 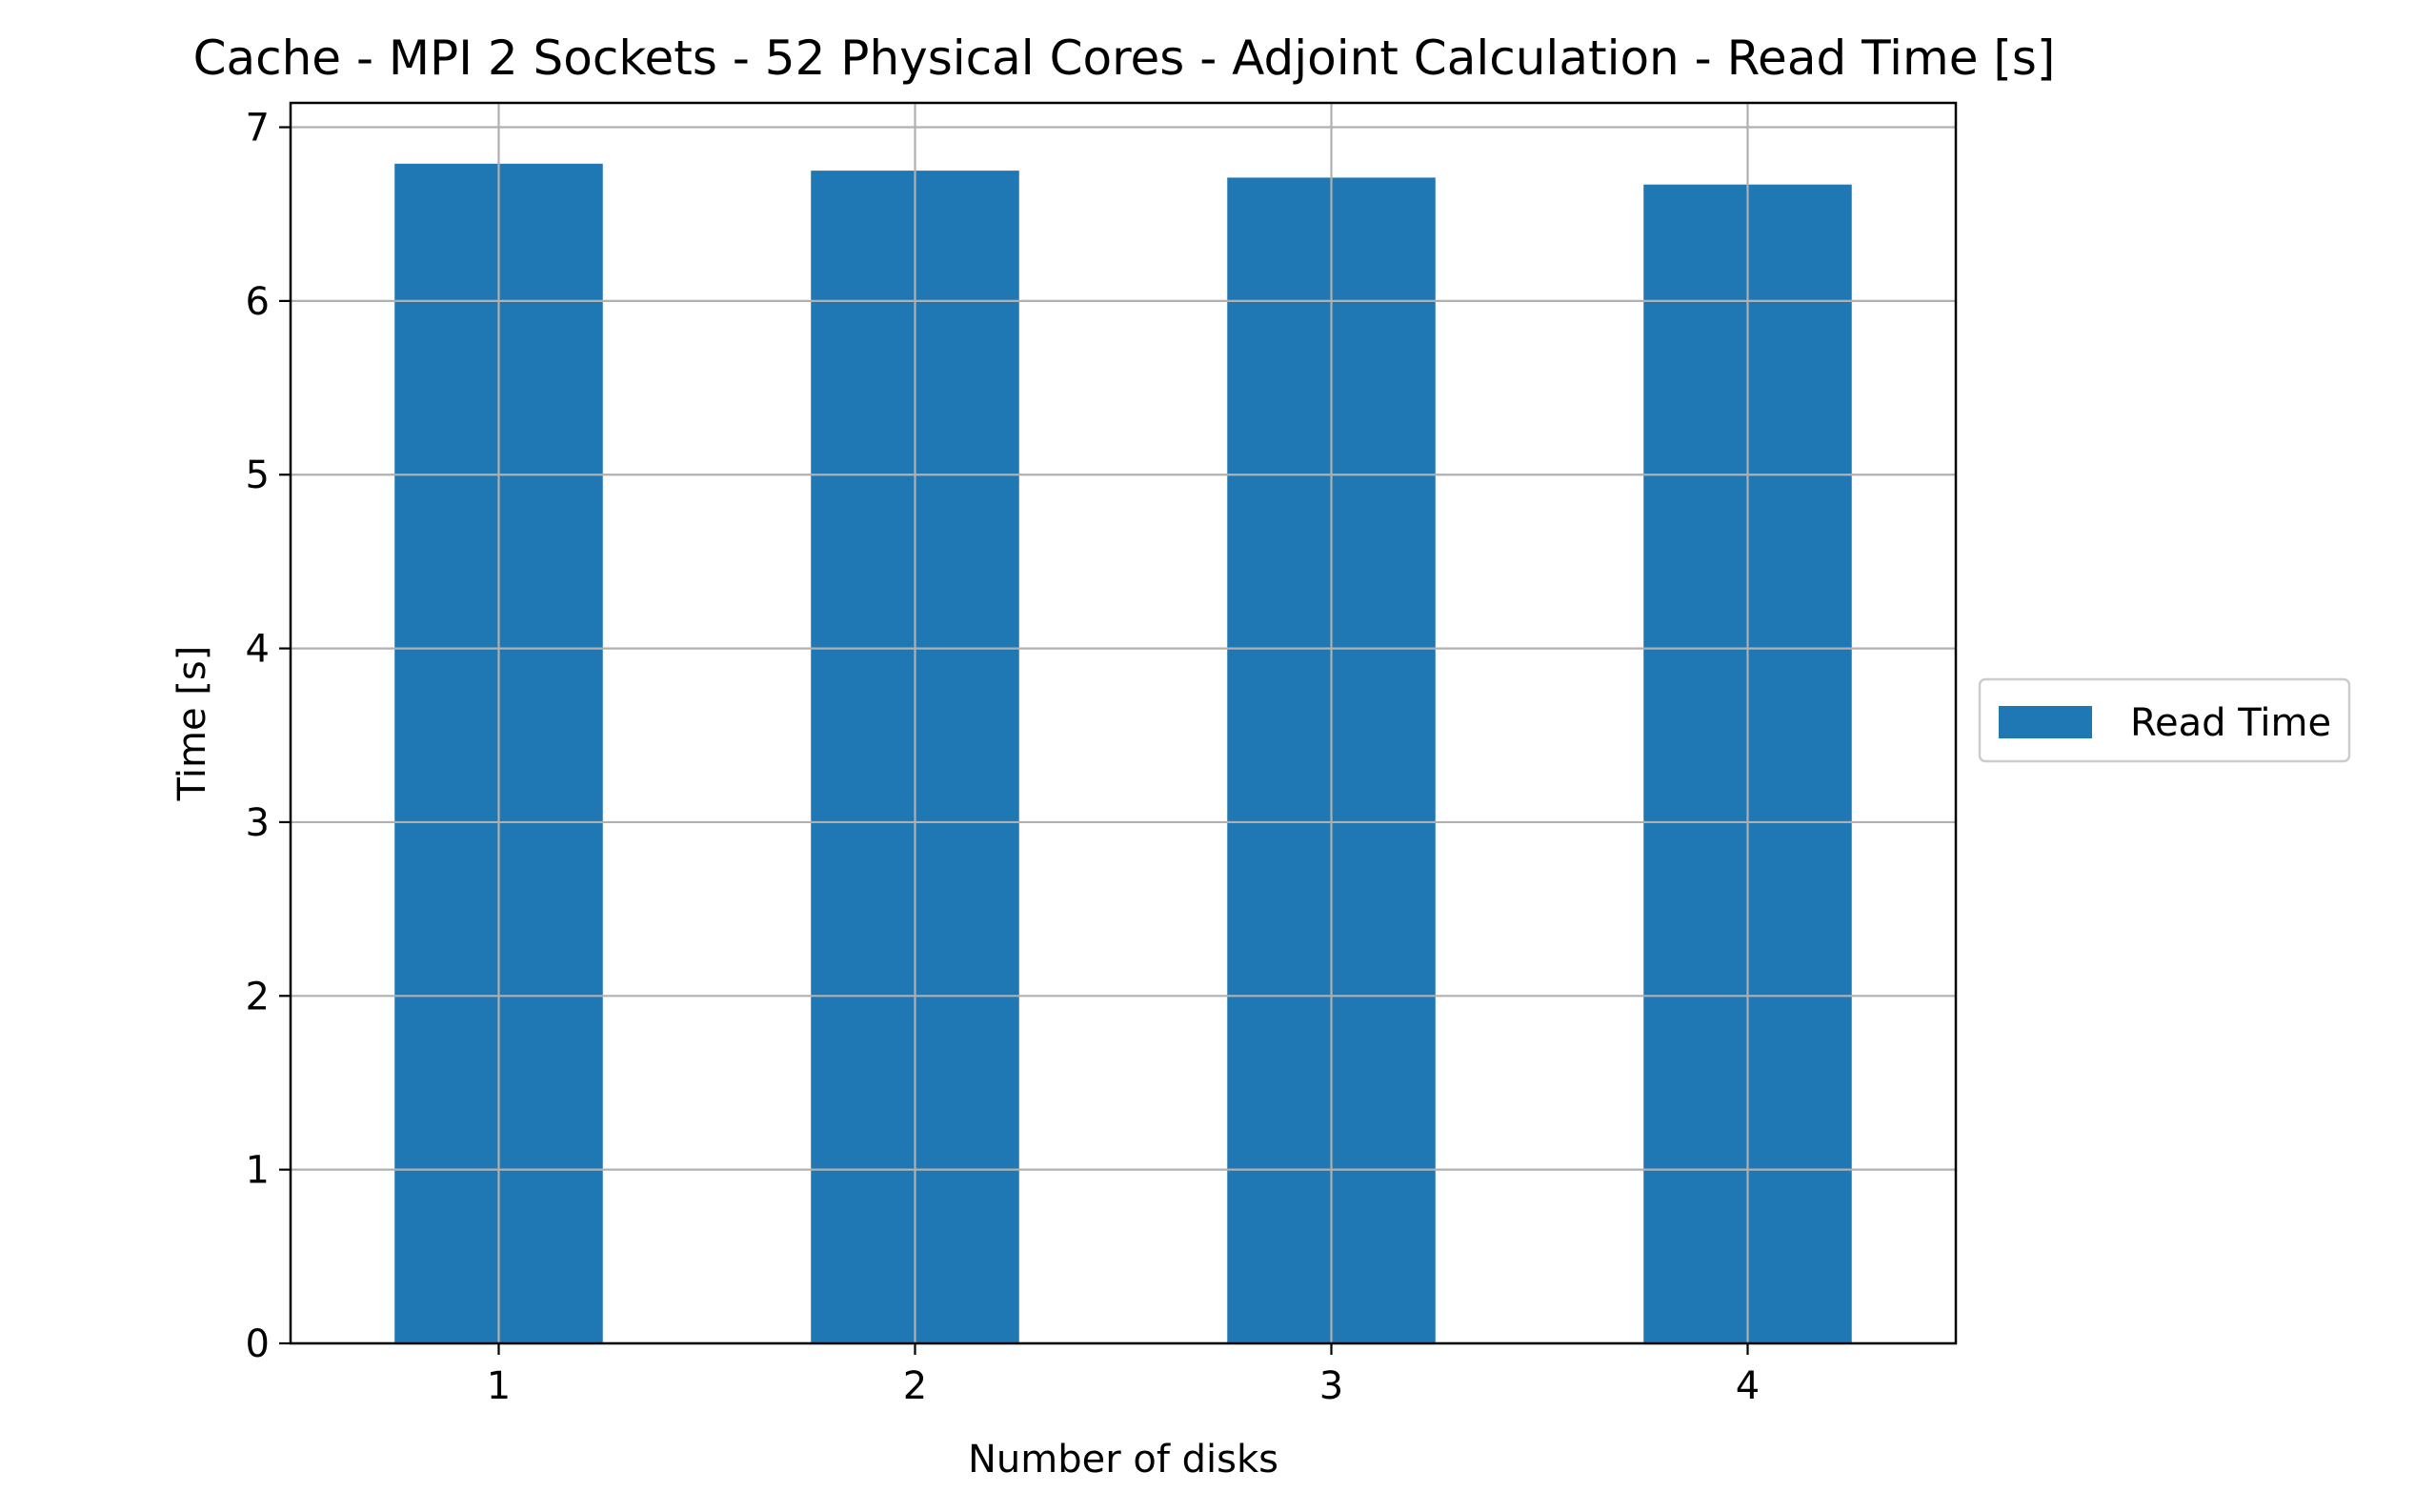 What do you see at coordinates (193, 724) in the screenshot?
I see `y-axis-label: Time [s]` at bounding box center [193, 724].